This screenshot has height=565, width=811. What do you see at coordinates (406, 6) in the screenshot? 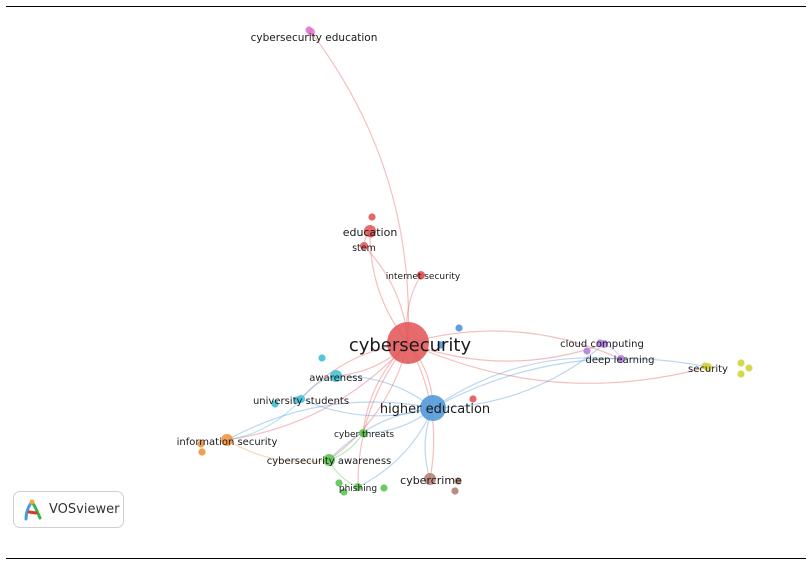
I see `top-rule` at bounding box center [406, 6].